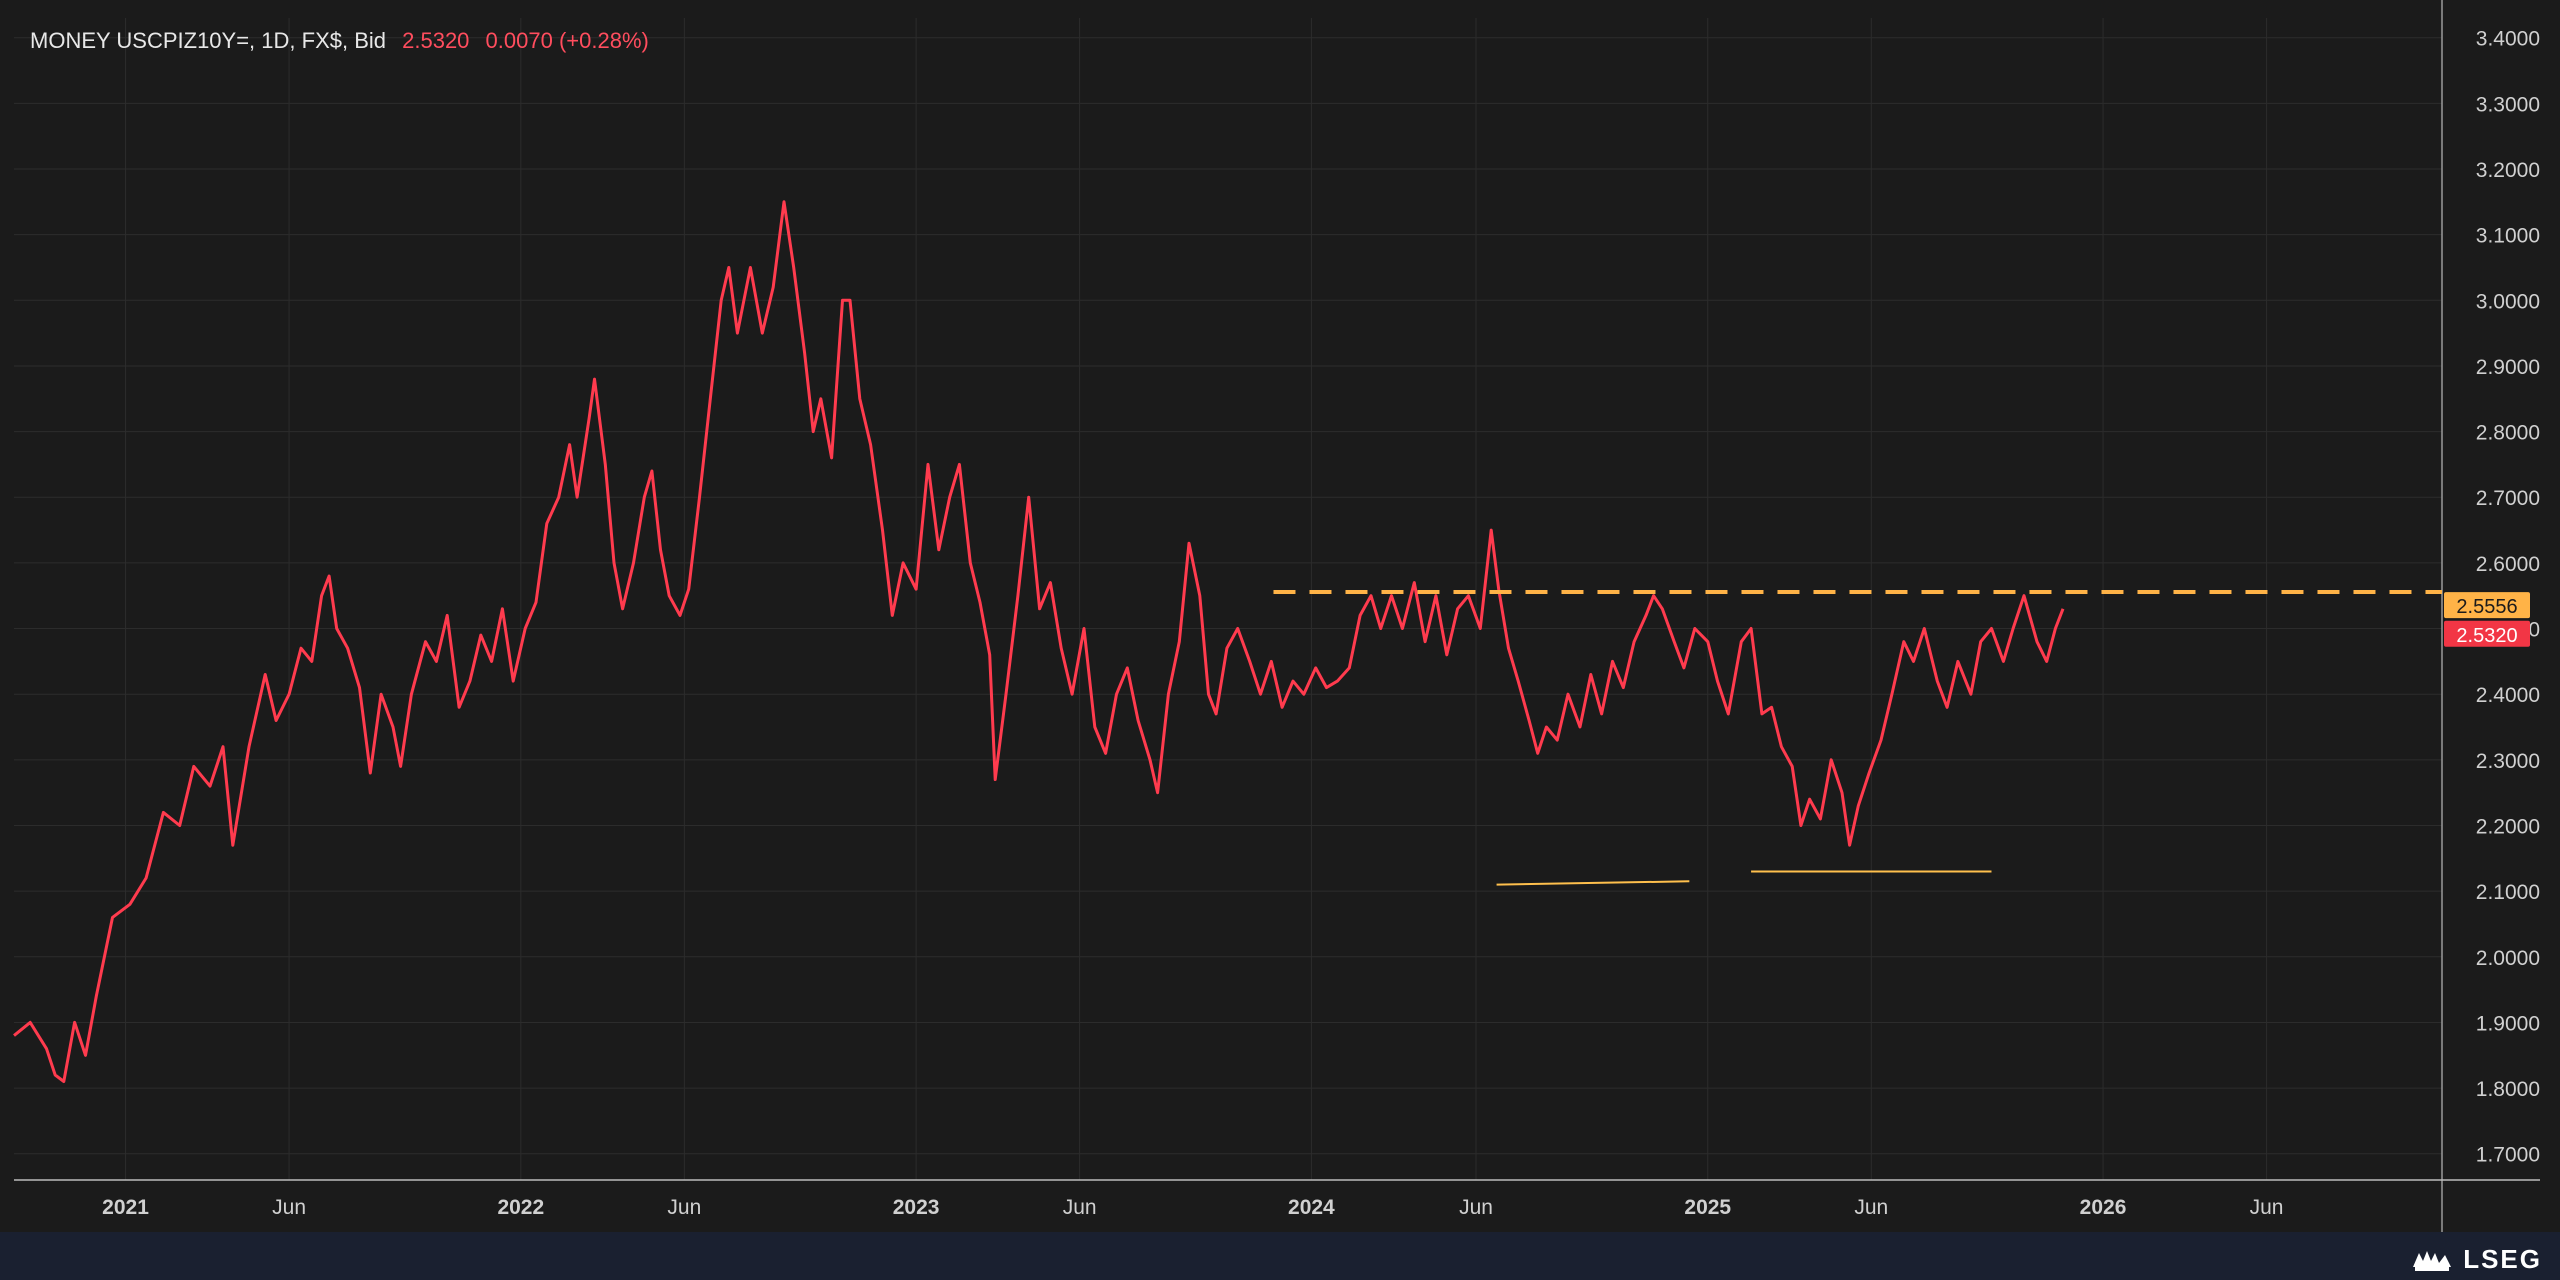  I want to click on y-tick-label: 3.1000, so click(2508, 236).